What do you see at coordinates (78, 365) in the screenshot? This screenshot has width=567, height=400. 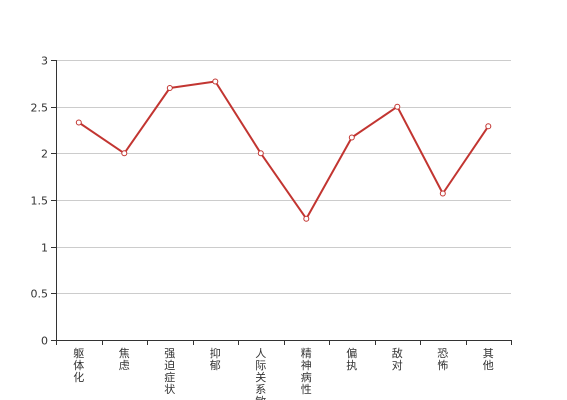 I see `x-tick-label: 躯体化` at bounding box center [78, 365].